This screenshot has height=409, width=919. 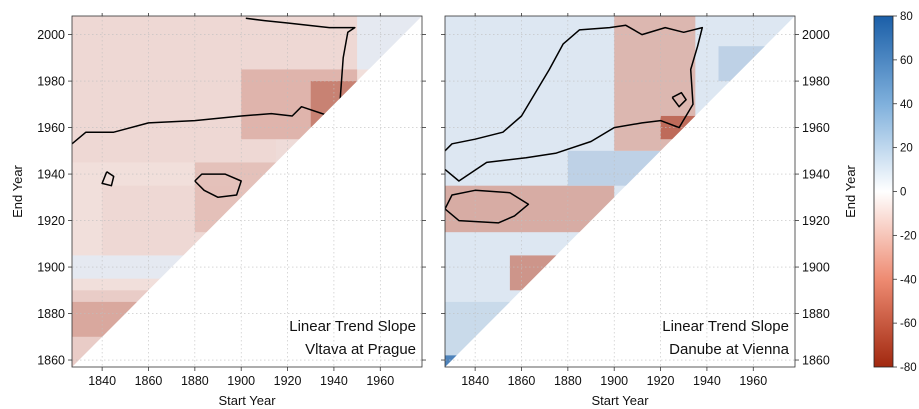 I want to click on colorbar-tick-label: 80, so click(x=906, y=17).